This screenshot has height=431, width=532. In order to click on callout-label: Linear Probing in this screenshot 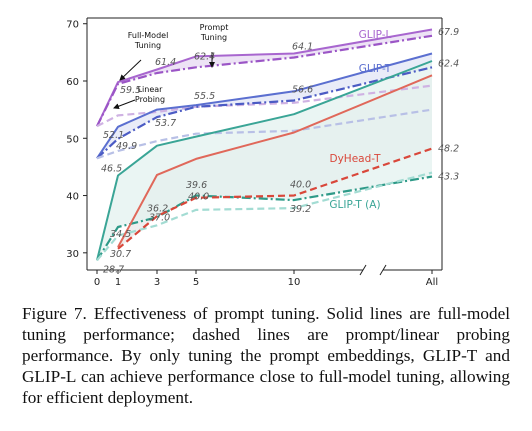, I will do `click(150, 94)`.